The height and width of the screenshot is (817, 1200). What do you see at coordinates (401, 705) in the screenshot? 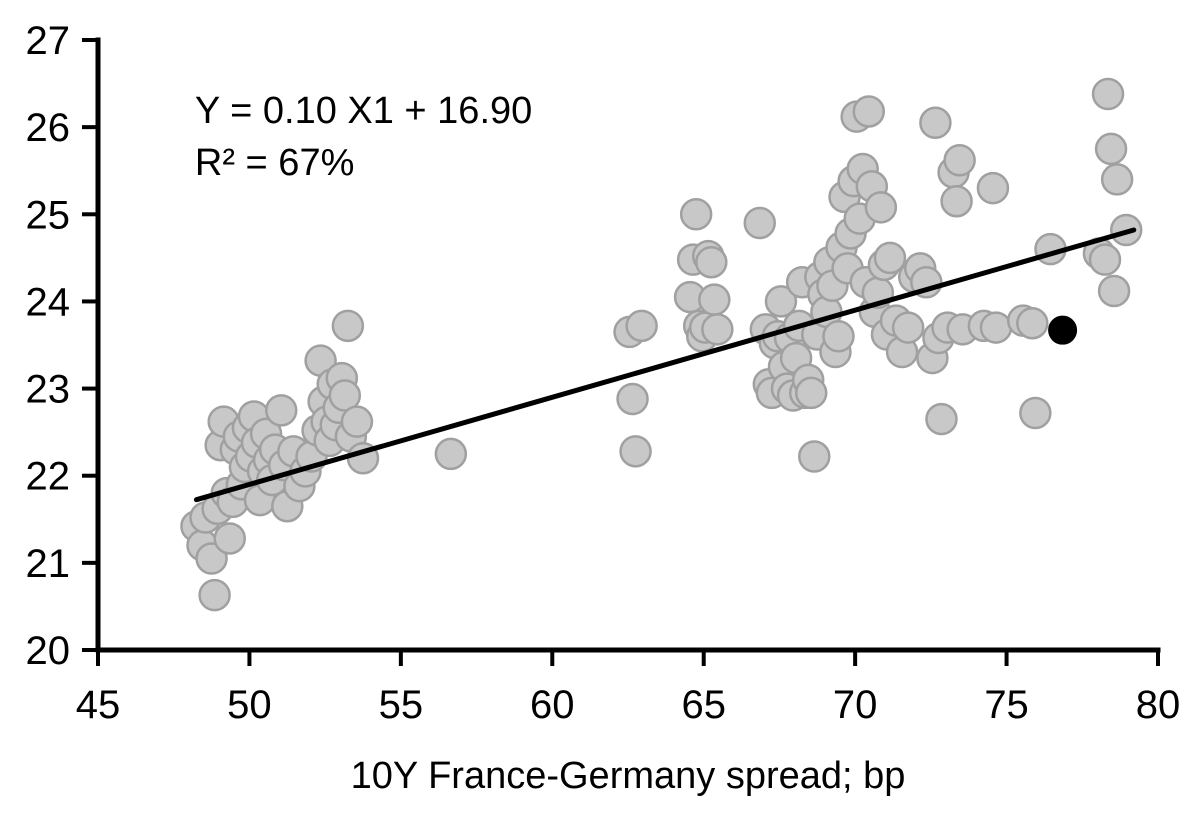
I see `x-tick-label: 55` at bounding box center [401, 705].